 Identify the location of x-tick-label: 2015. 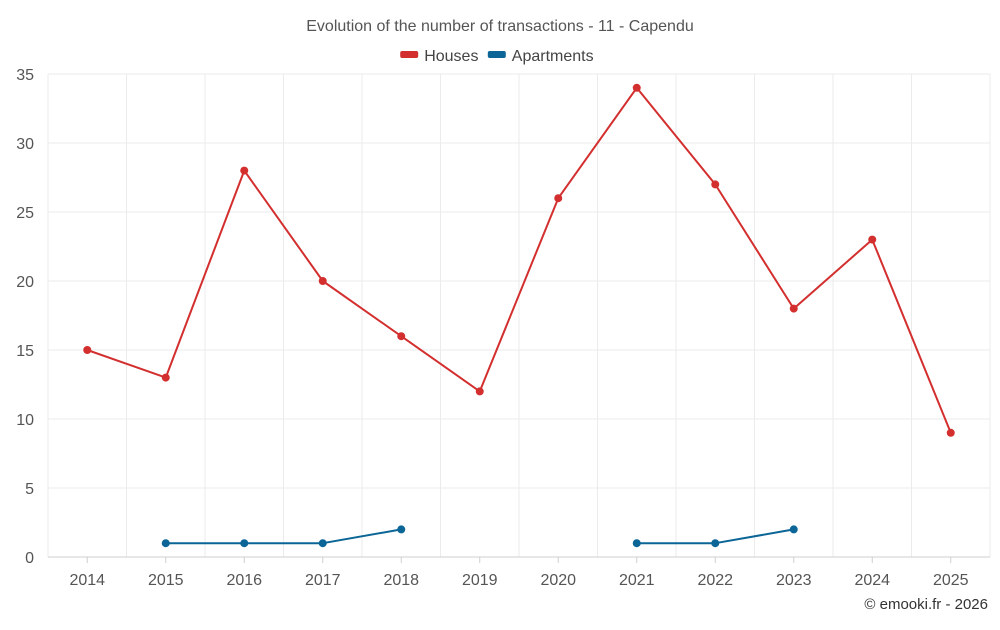
(166, 580).